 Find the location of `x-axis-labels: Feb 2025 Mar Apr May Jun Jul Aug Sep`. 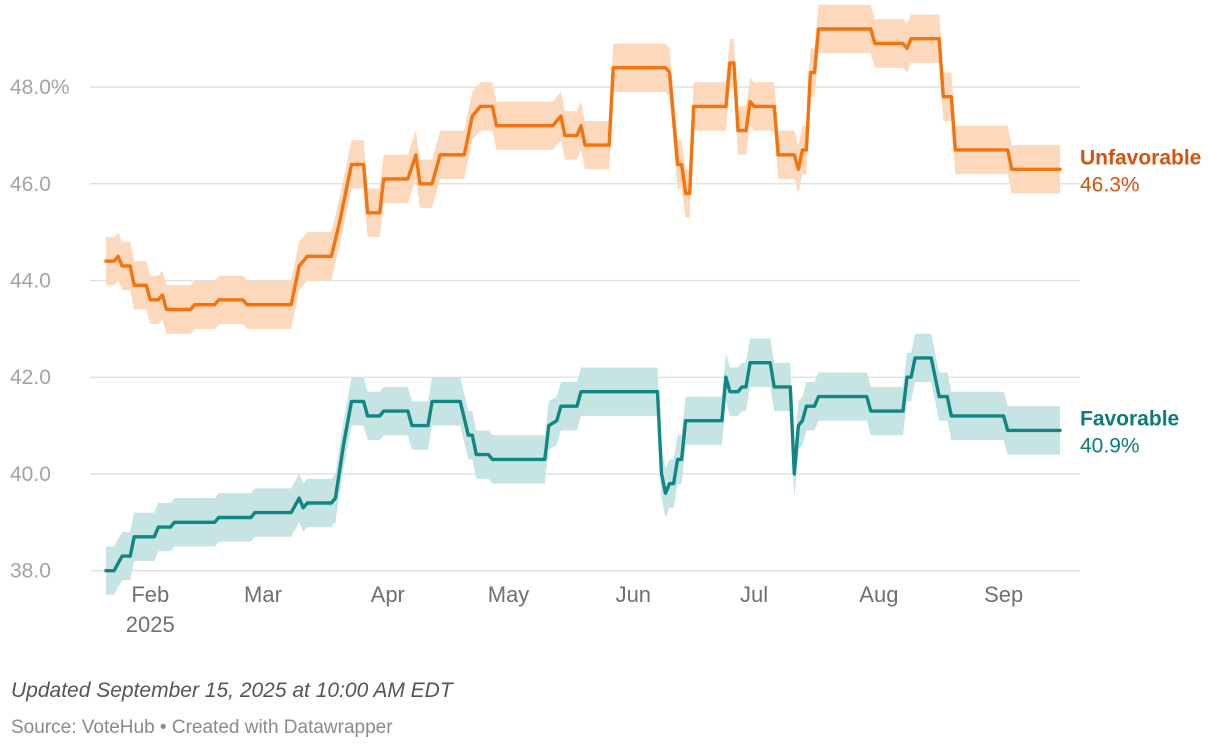

x-axis-labels: Feb 2025 Mar Apr May Jun Jul Aug Sep is located at coordinates (574, 609).